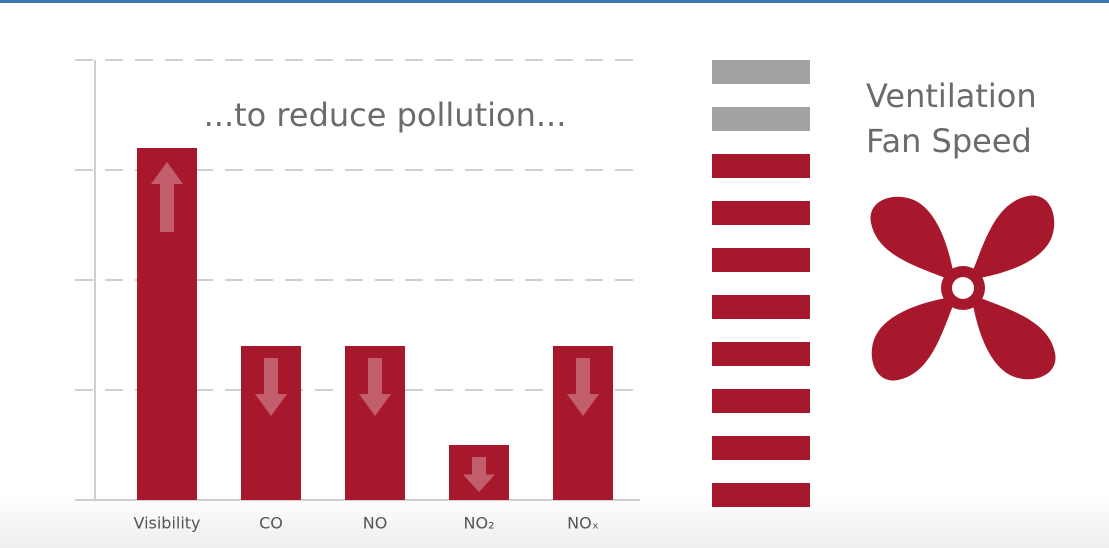  I want to click on top-border, so click(554, 1).